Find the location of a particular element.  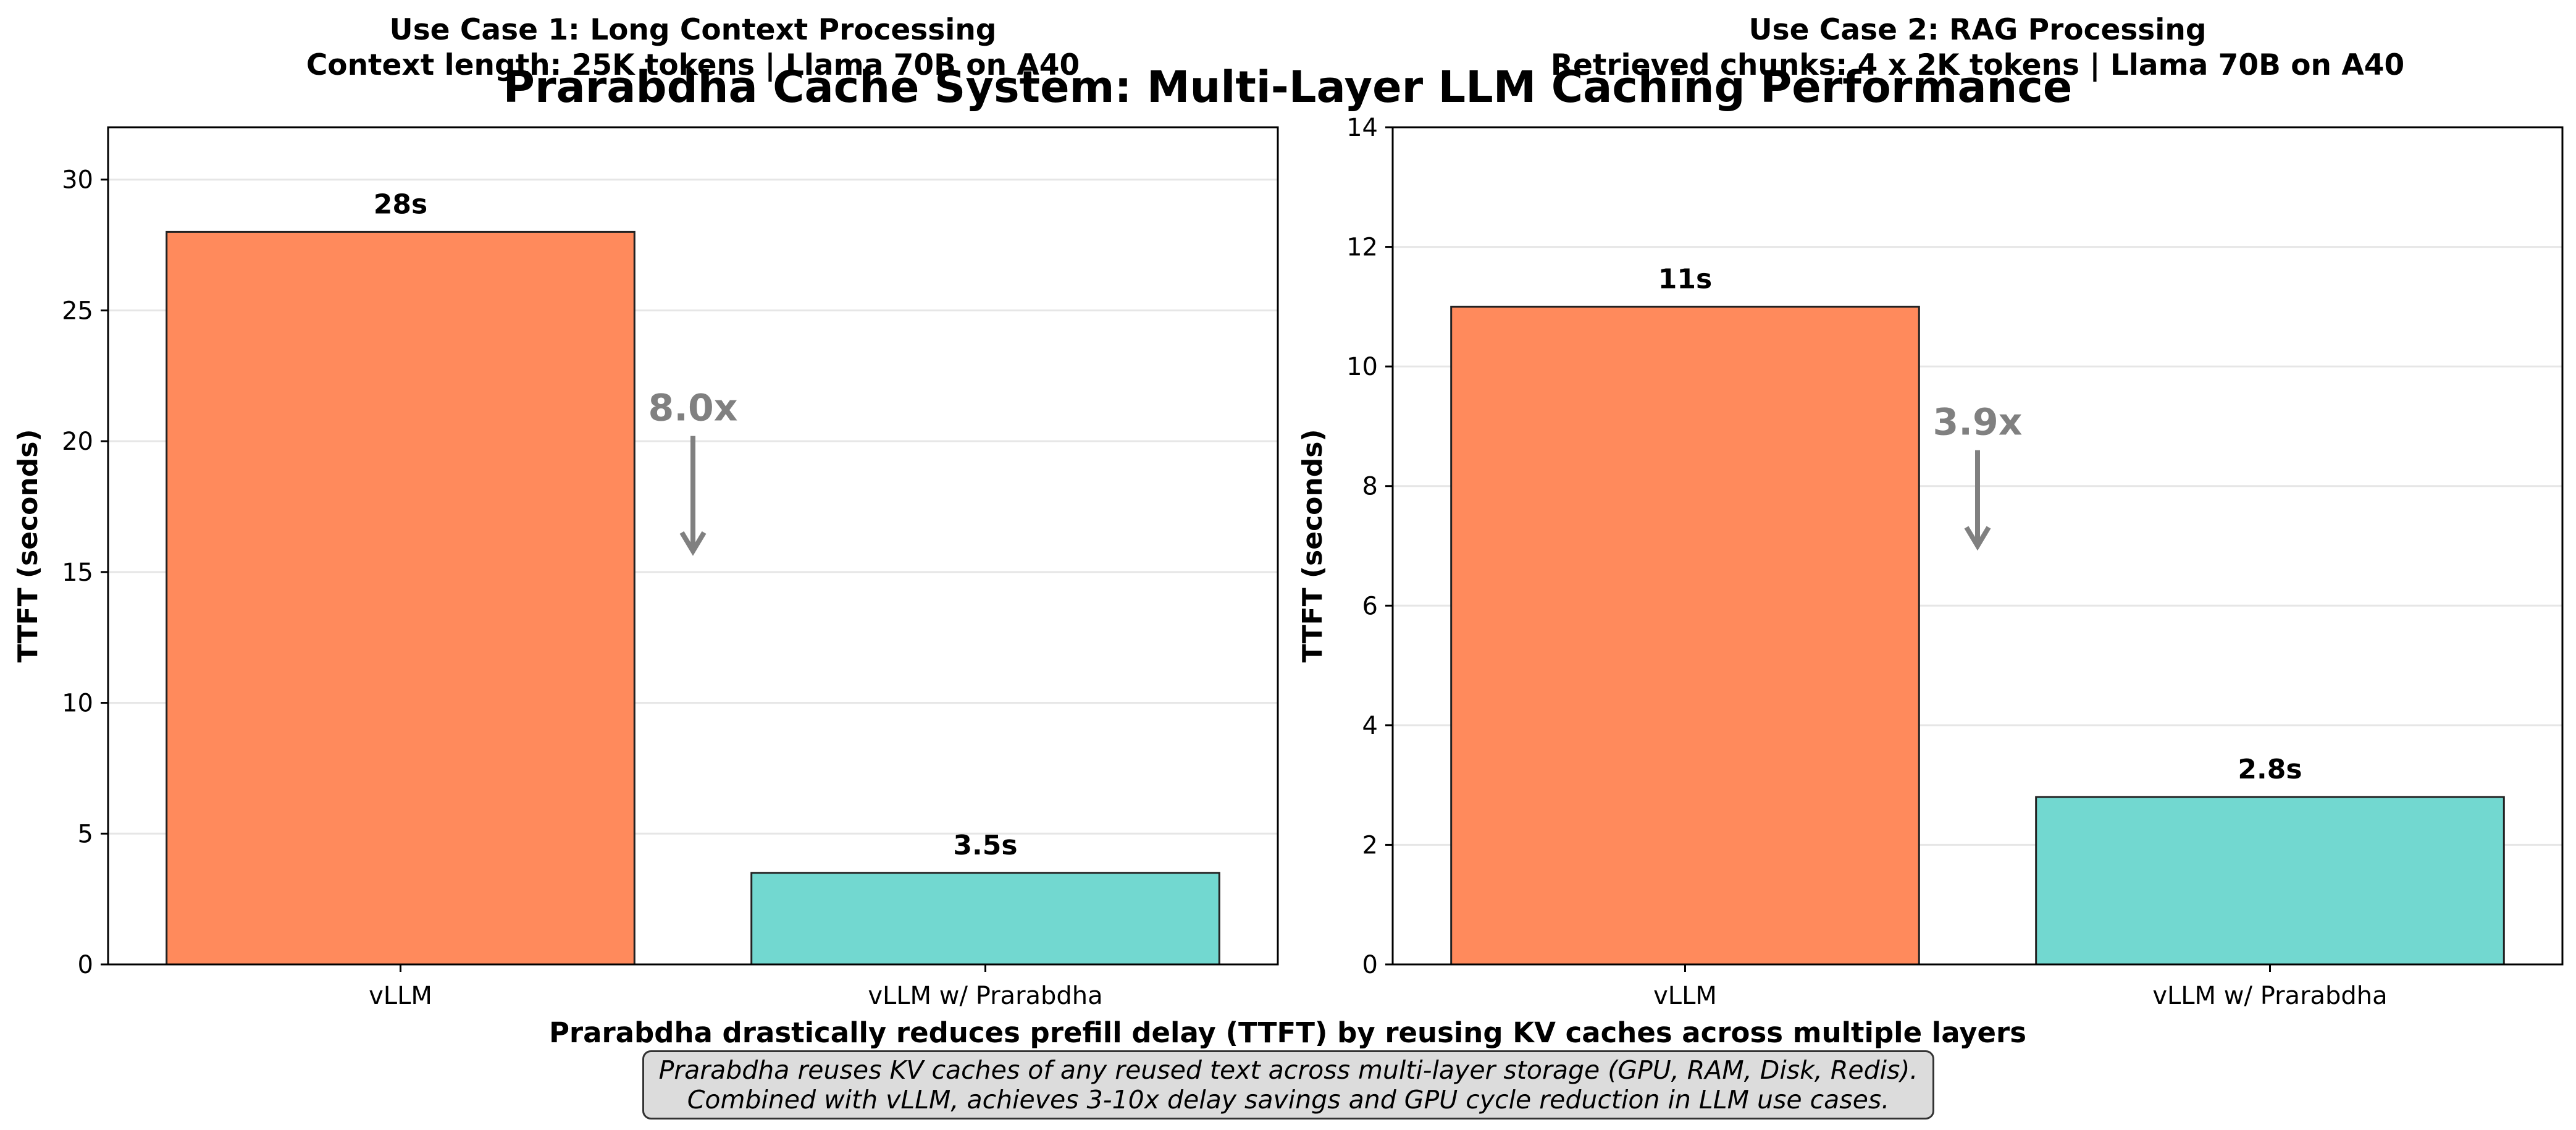

data-label: 28s is located at coordinates (401, 204).